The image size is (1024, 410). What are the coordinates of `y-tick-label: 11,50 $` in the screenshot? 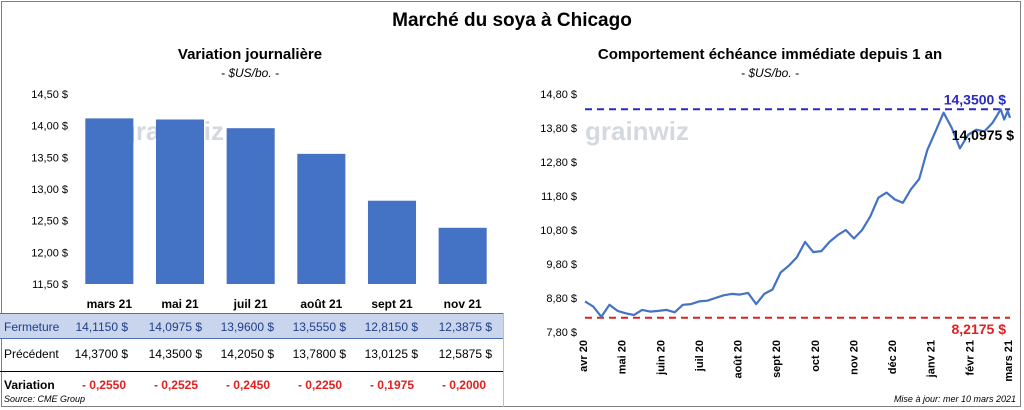 It's located at (50, 285).